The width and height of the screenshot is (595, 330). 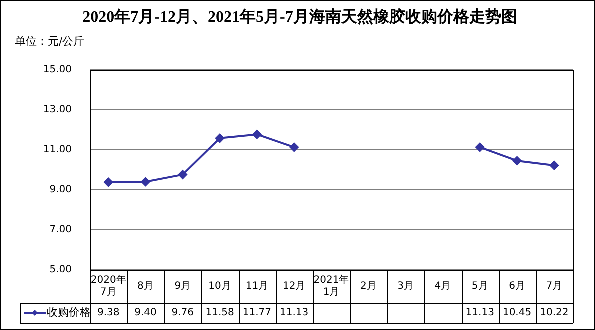 What do you see at coordinates (50, 41) in the screenshot?
I see `y-axis-title: 单位：元/公斤` at bounding box center [50, 41].